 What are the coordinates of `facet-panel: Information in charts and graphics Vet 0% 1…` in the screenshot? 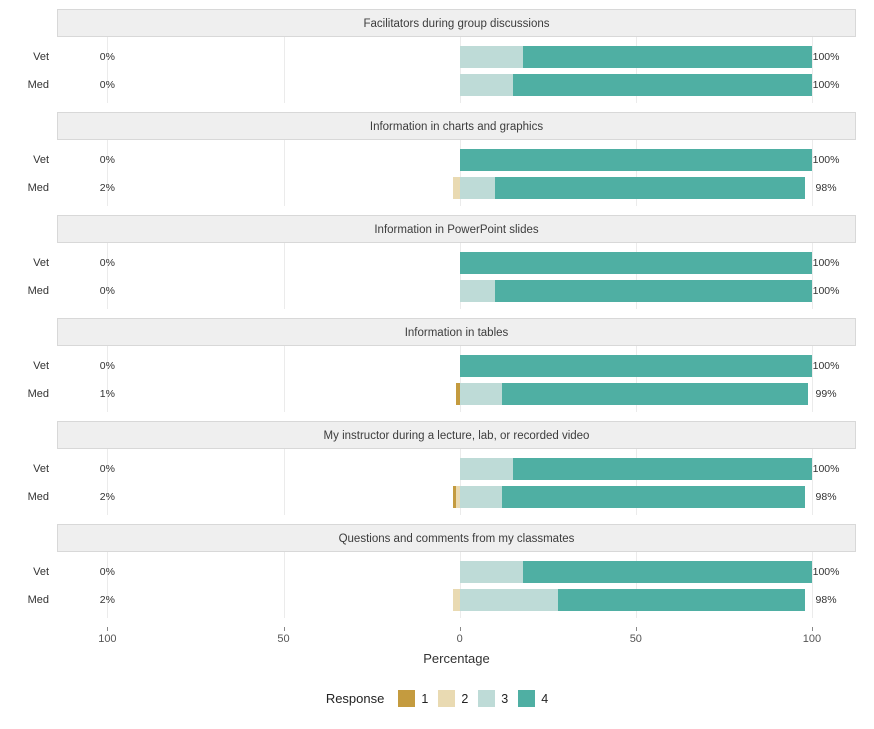 It's located at (442, 159).